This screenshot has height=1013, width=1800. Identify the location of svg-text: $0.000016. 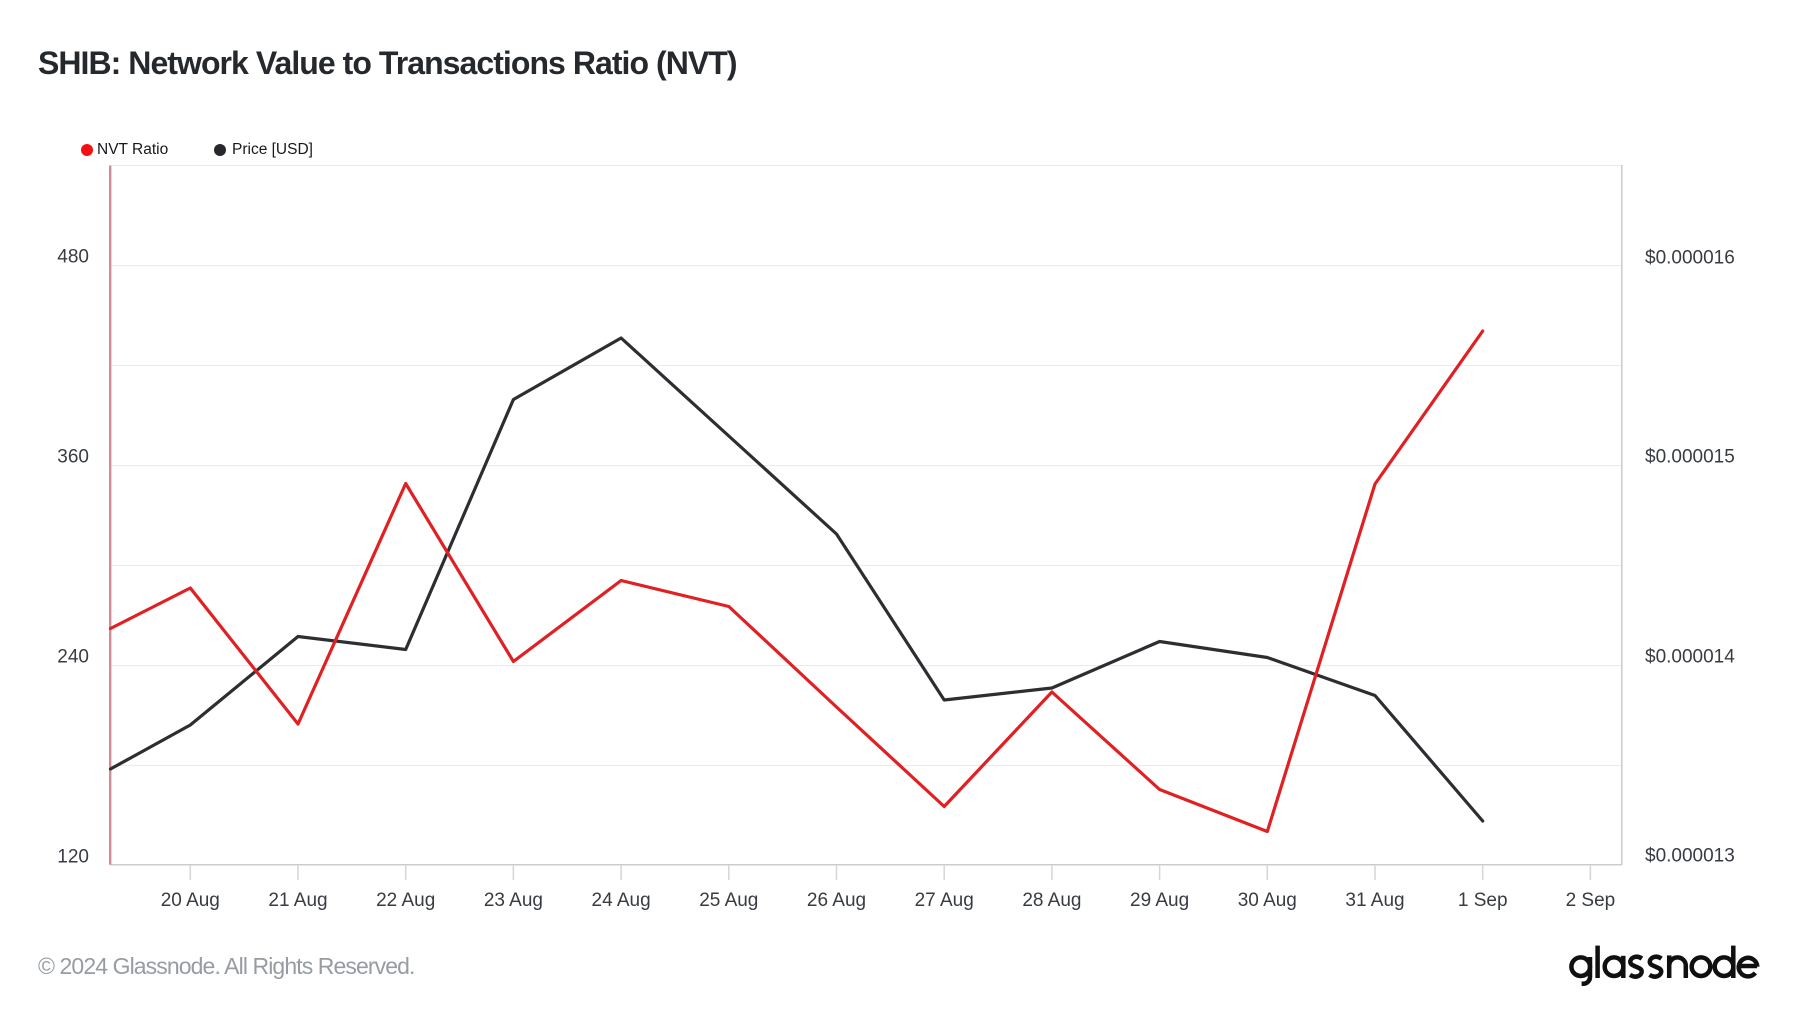
(1690, 258).